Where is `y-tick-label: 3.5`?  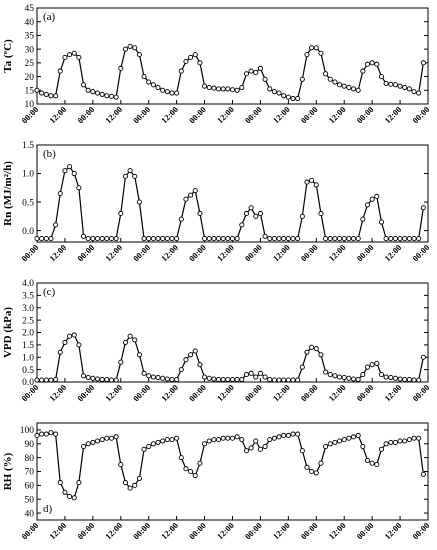
y-tick-label: 3.5 is located at coordinates (28, 297).